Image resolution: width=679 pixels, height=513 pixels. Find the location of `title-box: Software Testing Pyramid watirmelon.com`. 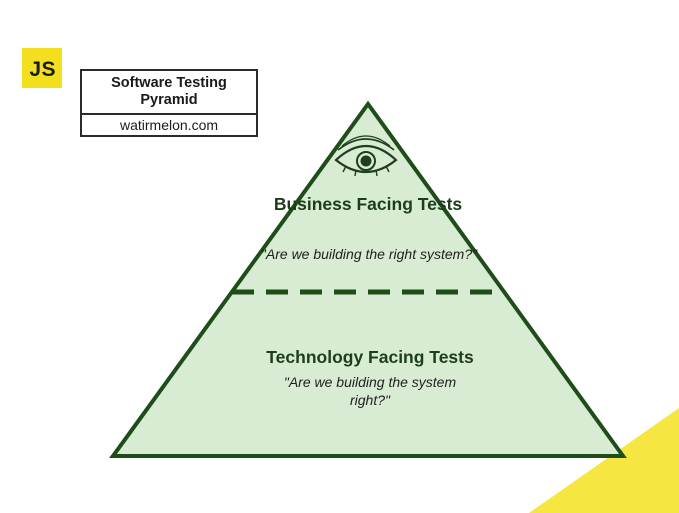

title-box: Software Testing Pyramid watirmelon.com is located at coordinates (169, 103).